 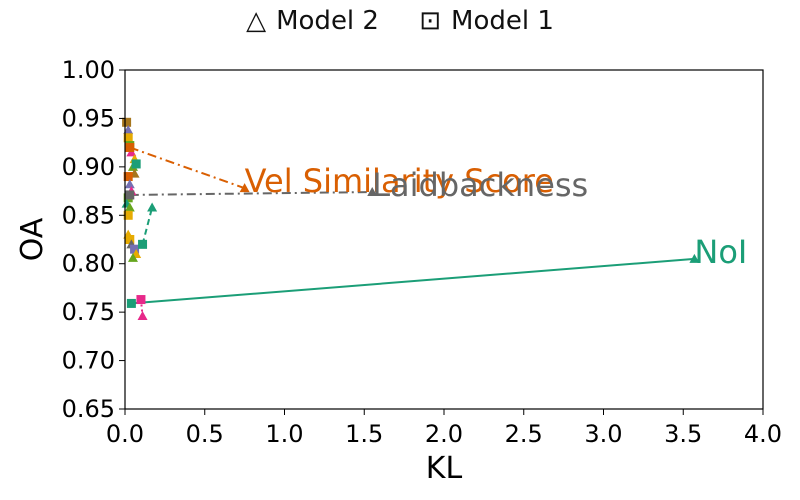 I want to click on x-tick-label: 3.5, so click(x=683, y=434).